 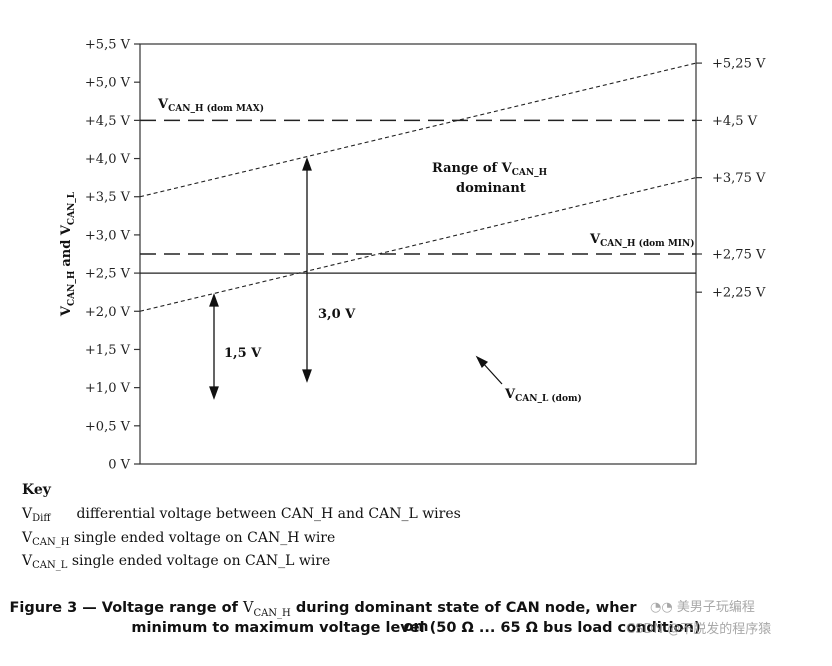 I want to click on caption-part-b: during dominant state of CAN node, wher, so click(x=463, y=608).